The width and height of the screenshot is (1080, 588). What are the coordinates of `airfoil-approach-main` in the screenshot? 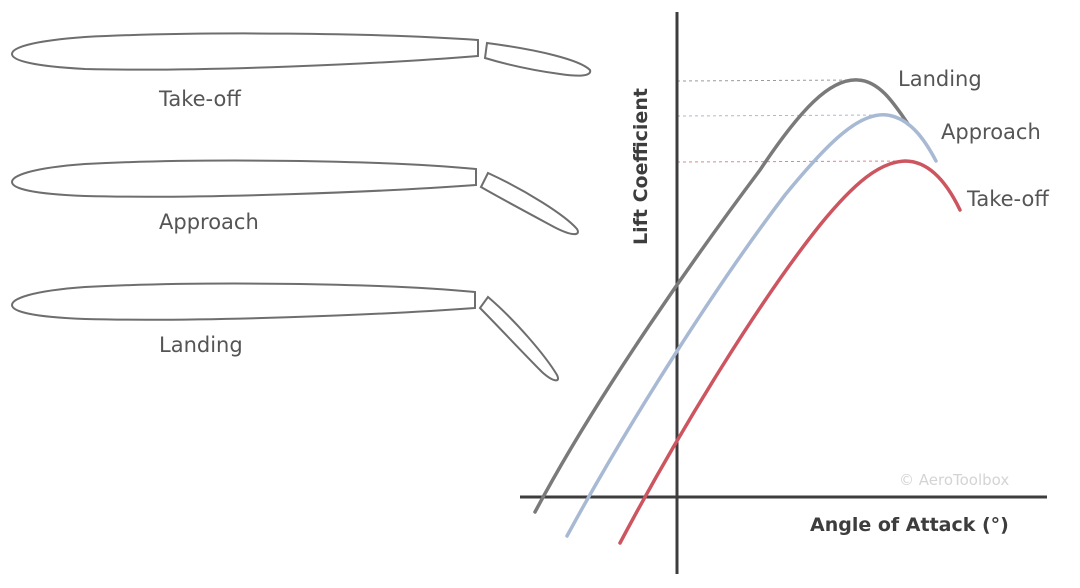 It's located at (243, 178).